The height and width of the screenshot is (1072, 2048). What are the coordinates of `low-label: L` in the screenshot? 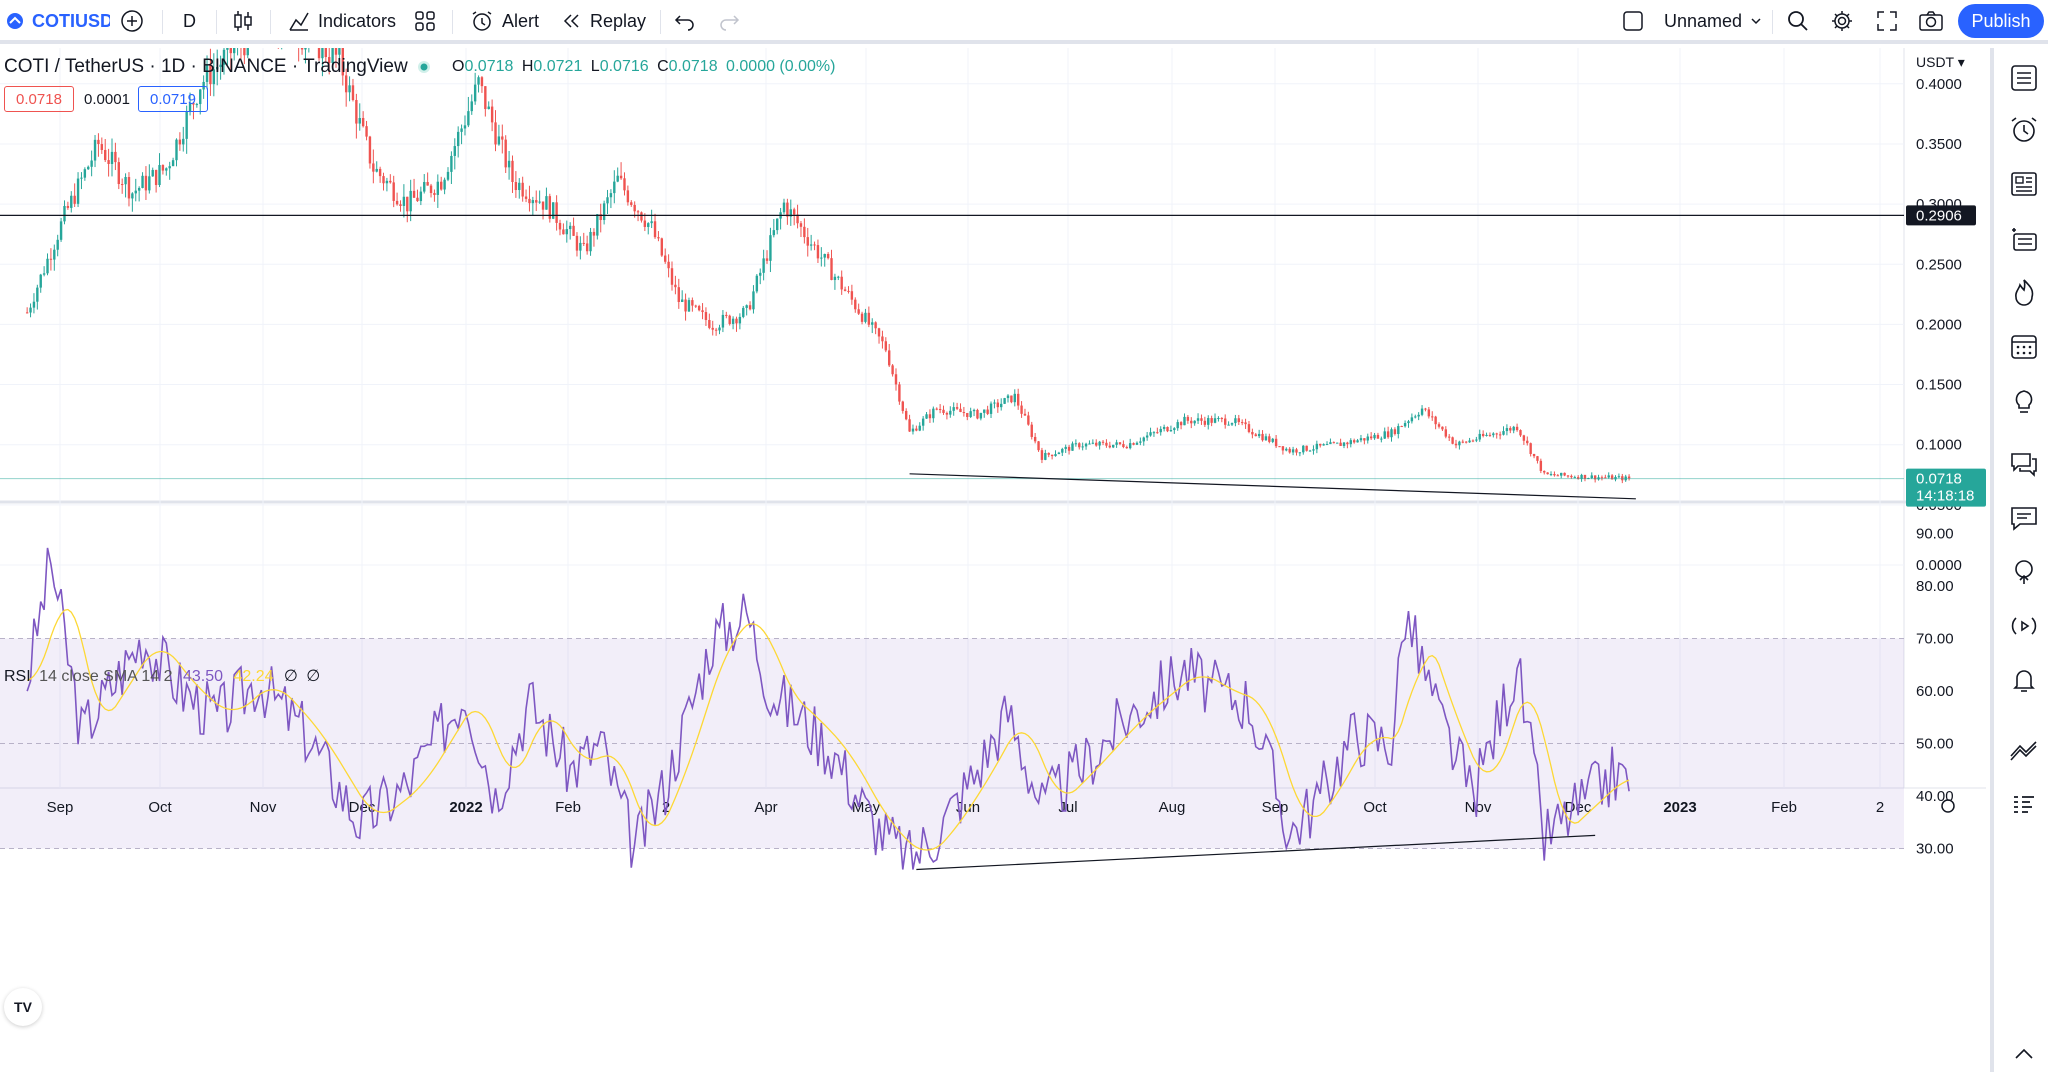 It's located at (595, 66).